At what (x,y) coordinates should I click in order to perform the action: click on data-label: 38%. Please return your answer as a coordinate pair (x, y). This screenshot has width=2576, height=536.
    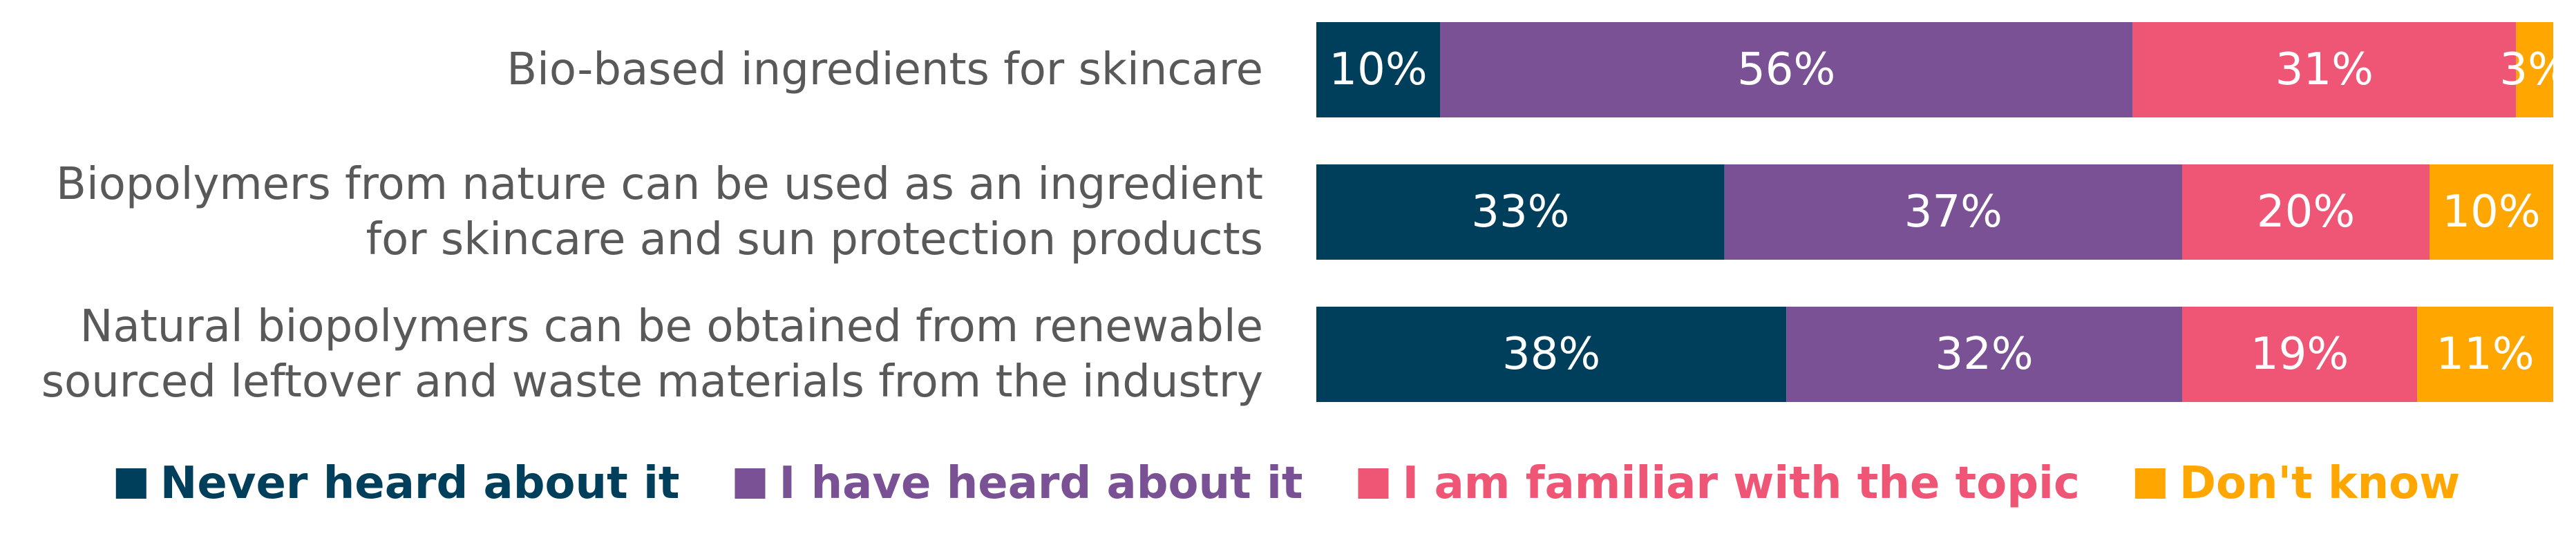
    Looking at the image, I should click on (1551, 354).